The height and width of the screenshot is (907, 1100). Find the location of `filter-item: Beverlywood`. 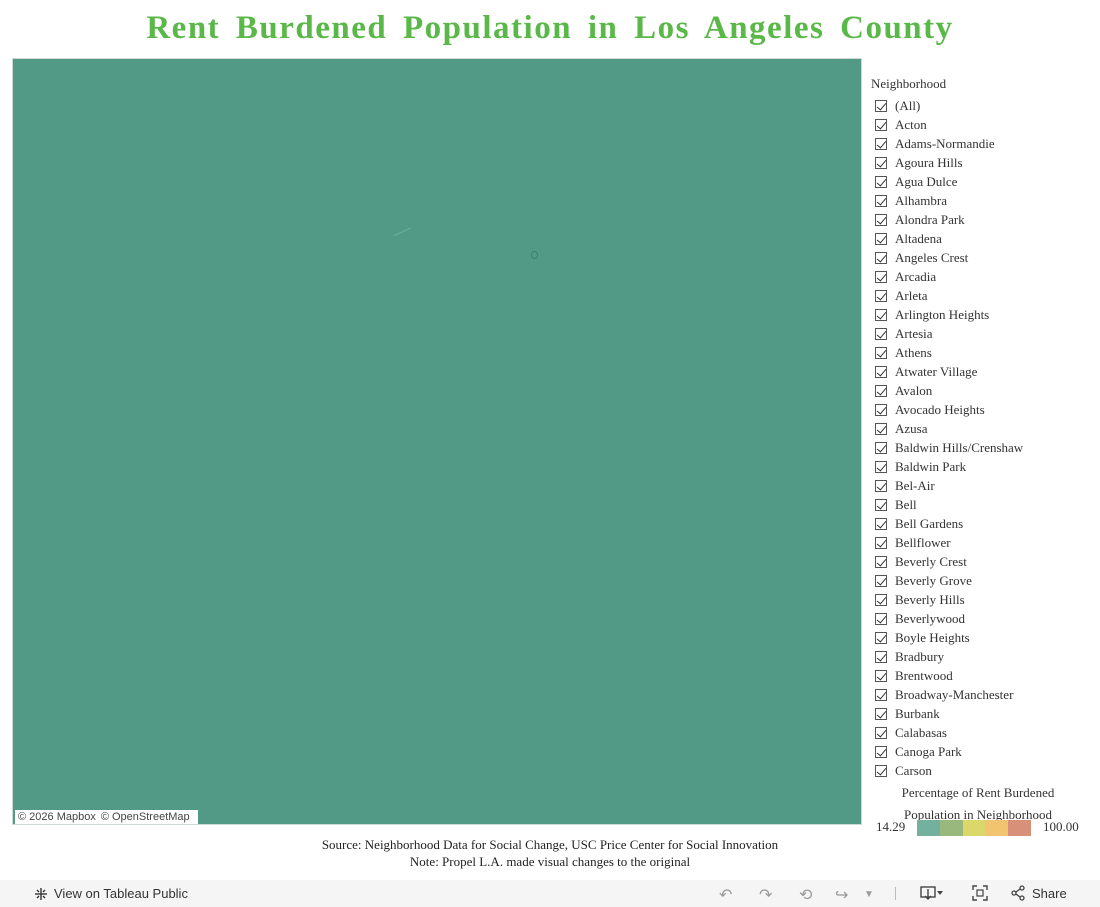

filter-item: Beverlywood is located at coordinates (983, 618).